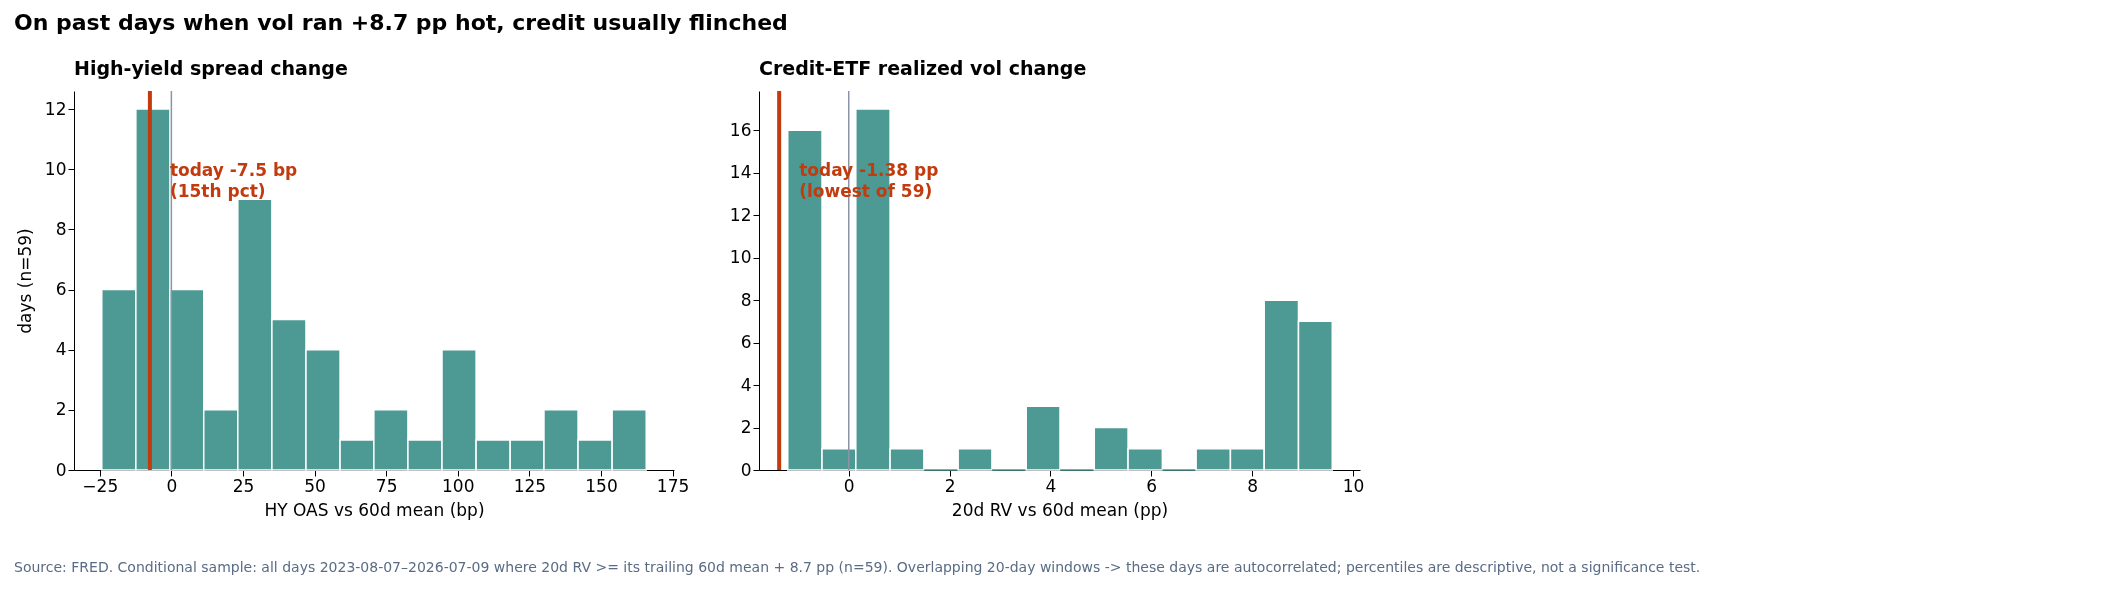  What do you see at coordinates (923, 68) in the screenshot?
I see `chart-subtitle: Credit-ETF realized vol change` at bounding box center [923, 68].